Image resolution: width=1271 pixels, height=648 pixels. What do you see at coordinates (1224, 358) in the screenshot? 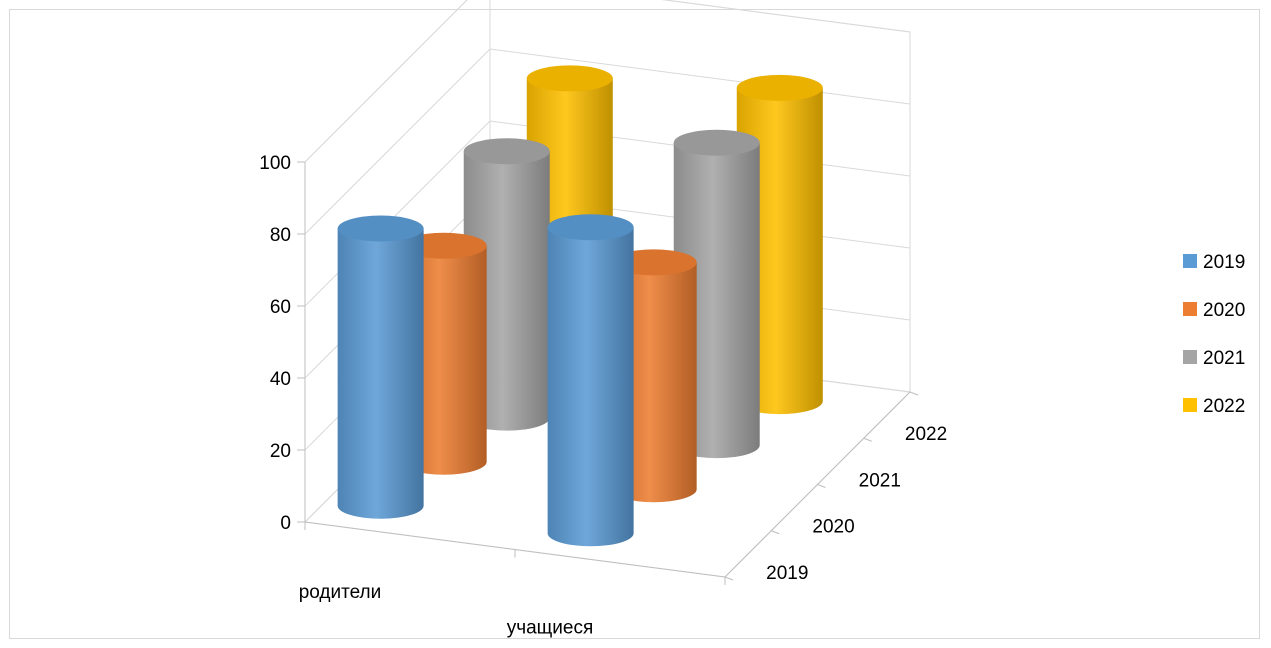
I see `legend-label-2021: 2021` at bounding box center [1224, 358].